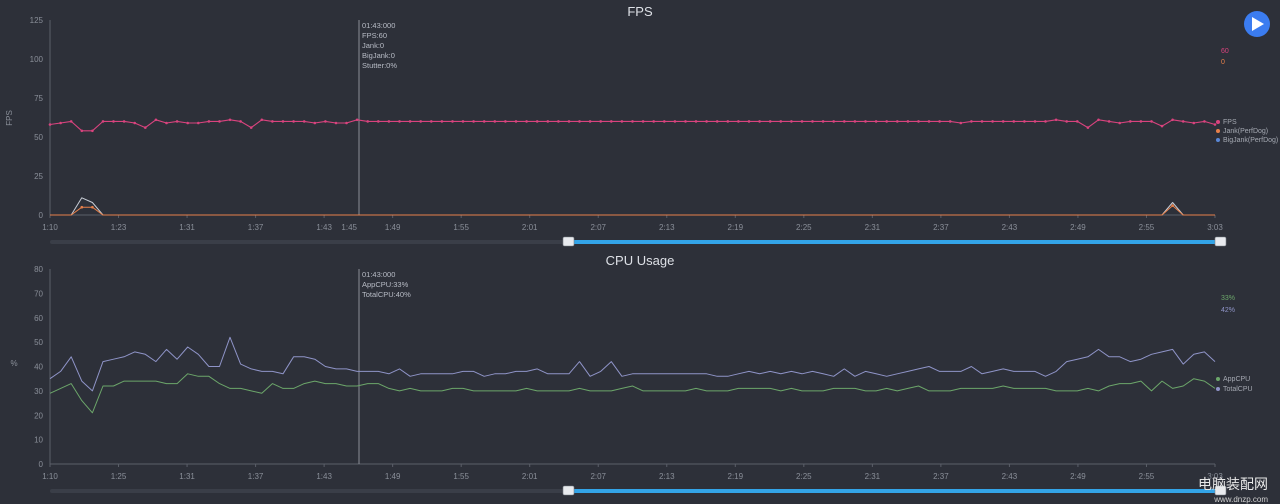 Image resolution: width=1280 pixels, height=504 pixels. I want to click on fps-x-tick-label: 2:13, so click(667, 227).